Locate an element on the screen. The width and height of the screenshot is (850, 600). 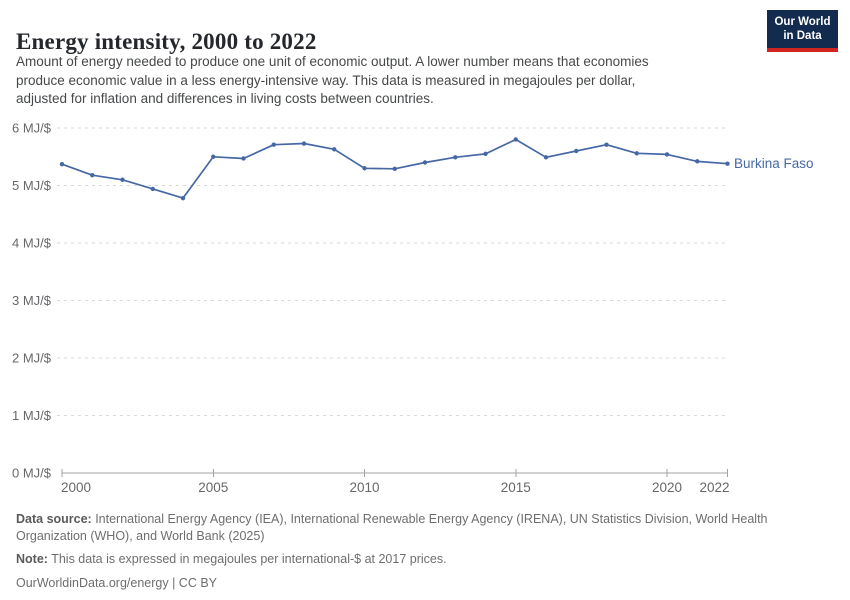
x-tick-label: 2010 is located at coordinates (364, 487).